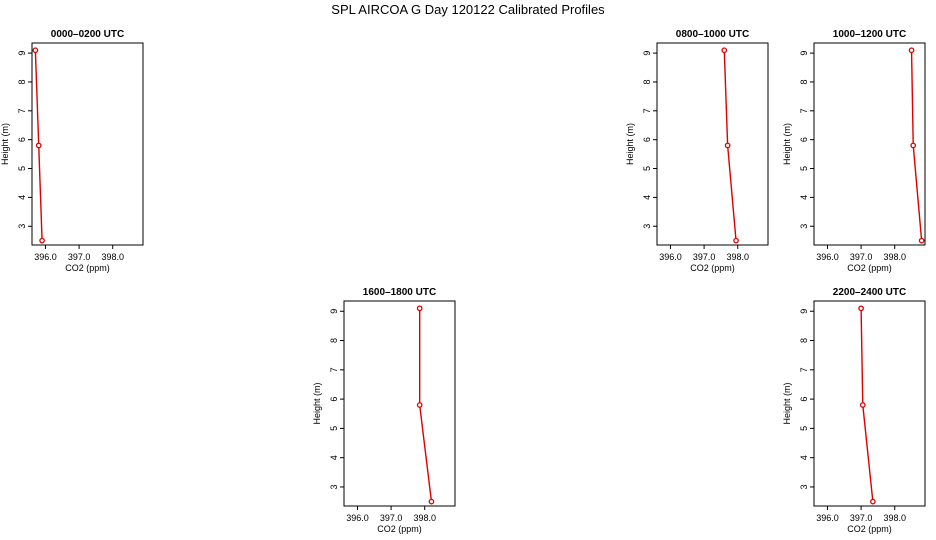  Describe the element at coordinates (87, 34) in the screenshot. I see `panel-title: 0000–0200 UTC` at that location.